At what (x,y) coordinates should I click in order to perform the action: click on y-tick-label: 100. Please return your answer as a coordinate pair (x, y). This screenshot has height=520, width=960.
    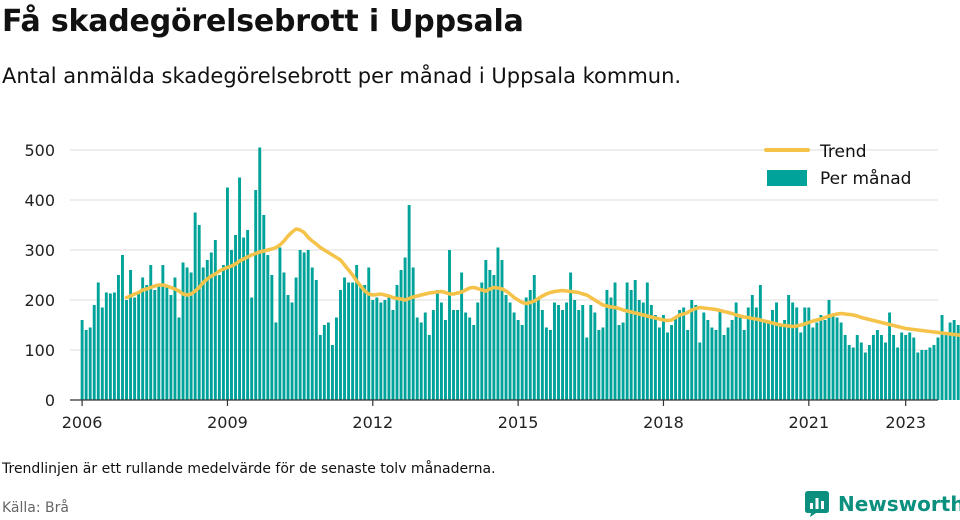
    Looking at the image, I should click on (39, 350).